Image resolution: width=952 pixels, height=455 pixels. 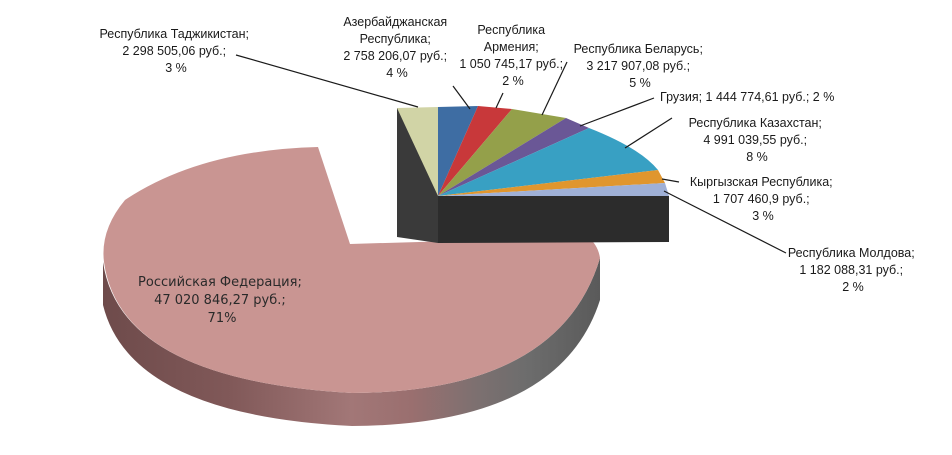 I want to click on exploded-wall-front, so click(x=553, y=219).